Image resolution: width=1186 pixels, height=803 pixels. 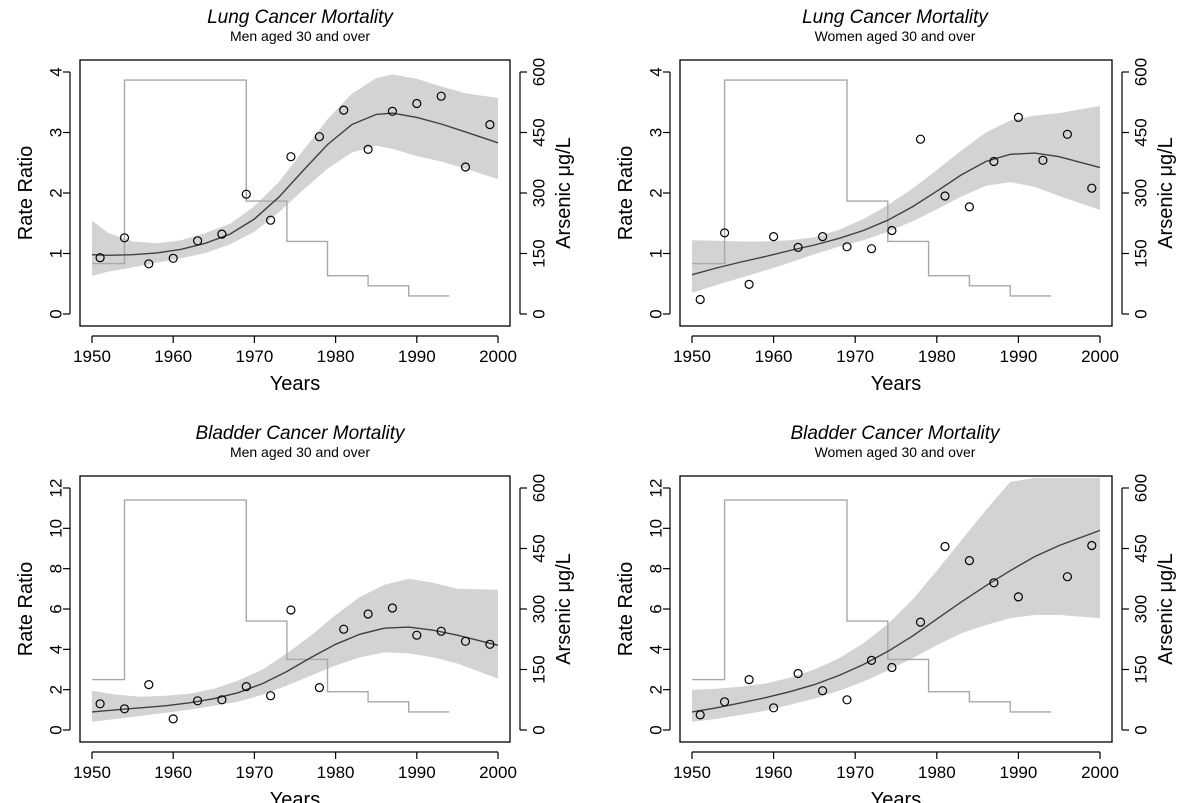 What do you see at coordinates (271, 188) in the screenshot?
I see `arsenic-step-line` at bounding box center [271, 188].